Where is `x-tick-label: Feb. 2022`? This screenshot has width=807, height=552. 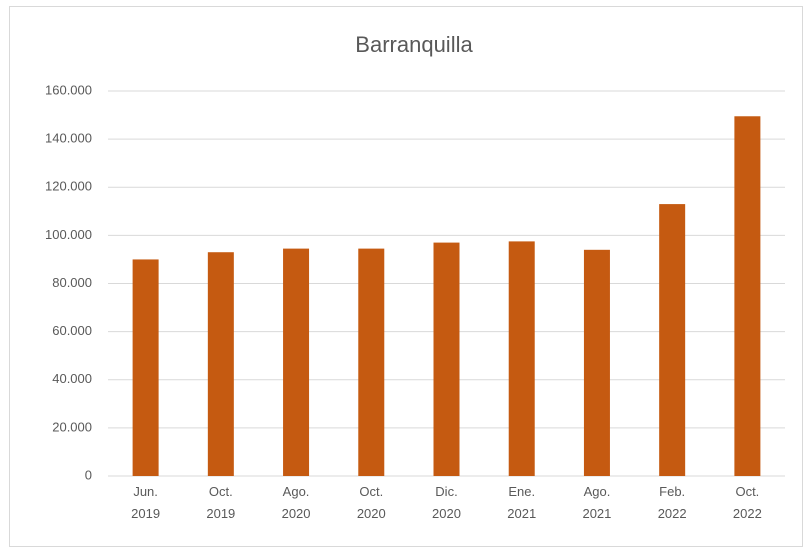 x-tick-label: Feb. 2022 is located at coordinates (672, 502).